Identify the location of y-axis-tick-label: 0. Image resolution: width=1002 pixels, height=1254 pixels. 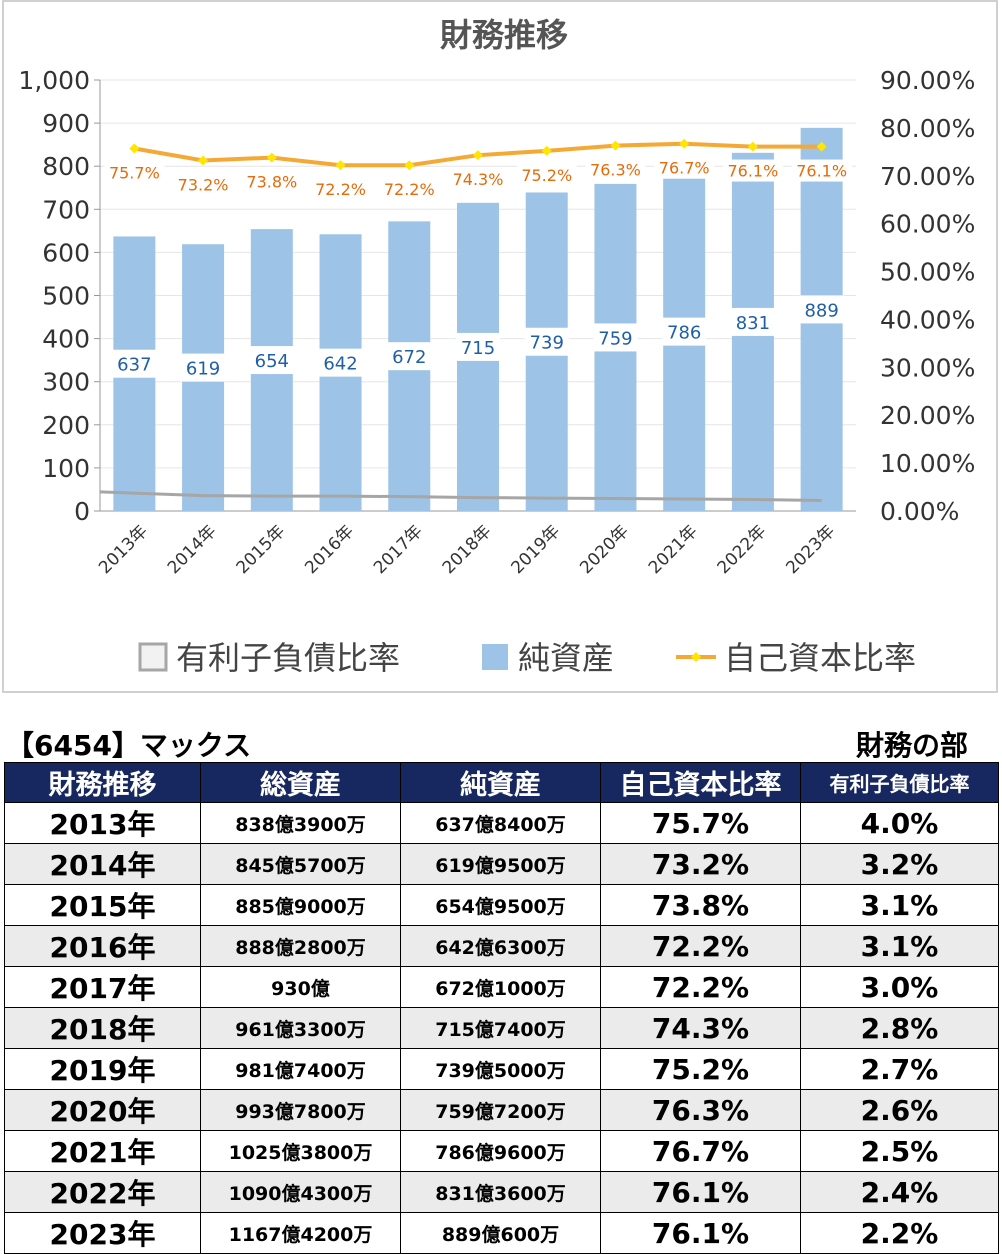
(82, 511).